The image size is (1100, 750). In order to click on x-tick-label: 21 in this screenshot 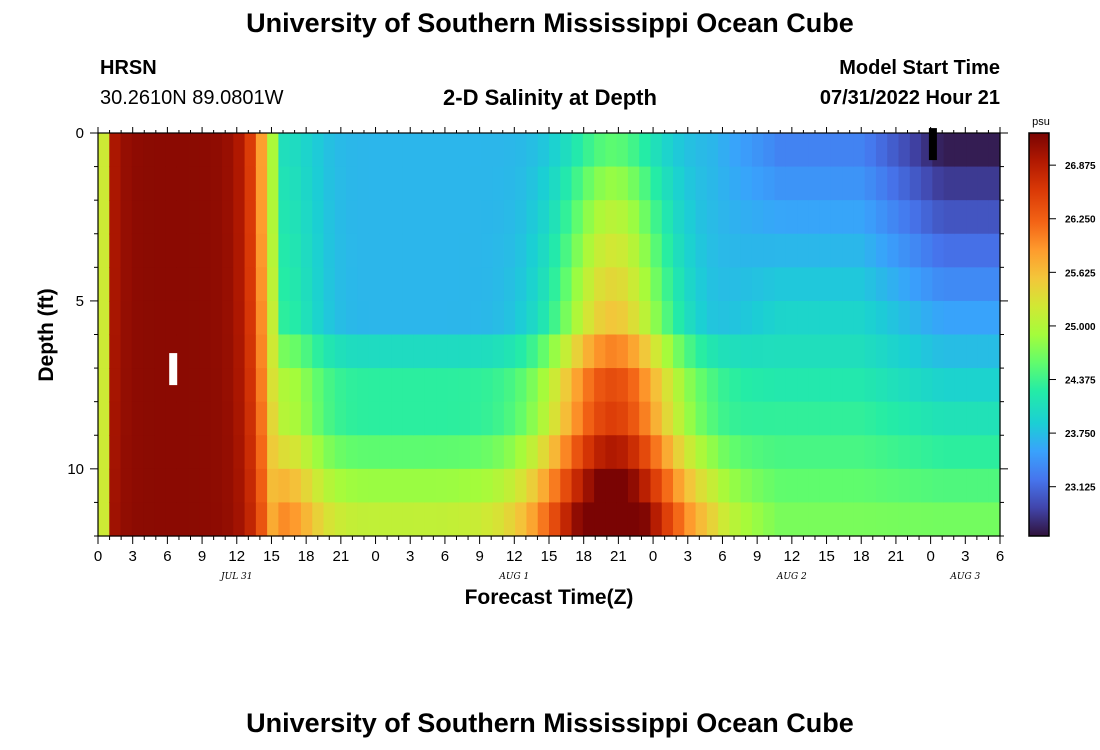, I will do `click(341, 556)`.